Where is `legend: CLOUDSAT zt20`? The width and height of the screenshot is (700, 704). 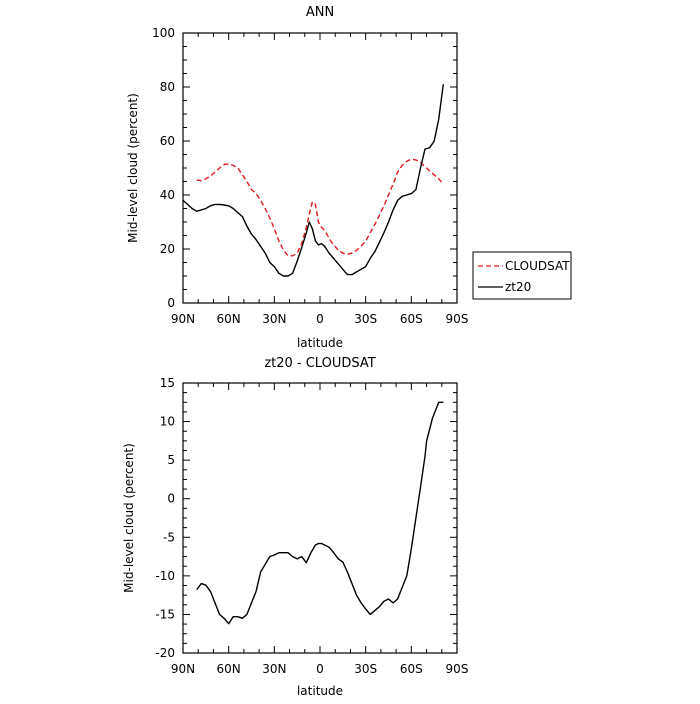
legend: CLOUDSAT zt20 is located at coordinates (522, 275).